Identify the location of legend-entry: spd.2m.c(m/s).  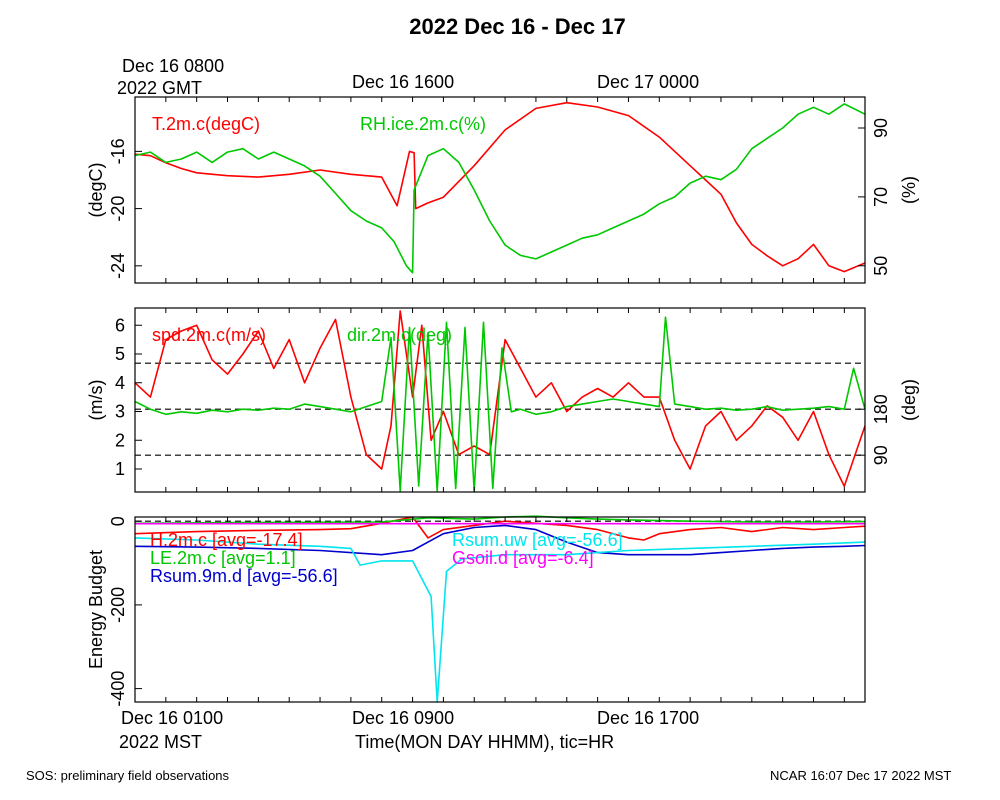
(209, 335).